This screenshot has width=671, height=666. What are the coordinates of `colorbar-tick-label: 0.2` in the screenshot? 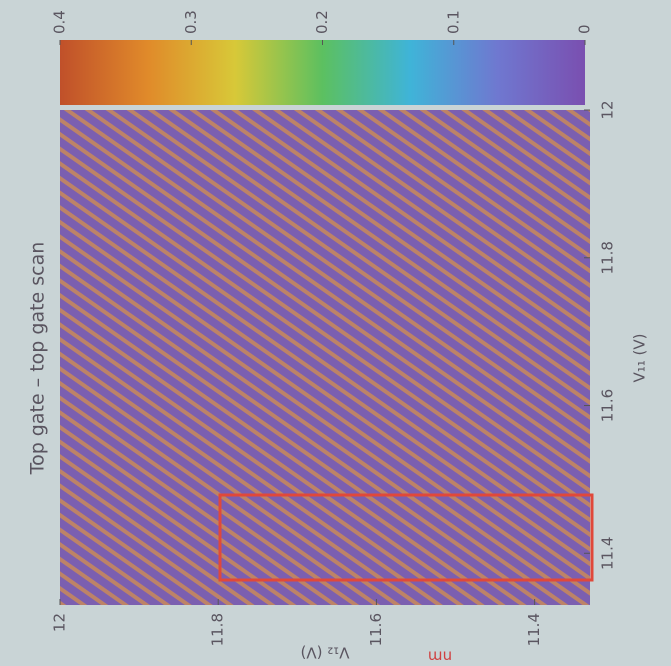 It's located at (322, 22).